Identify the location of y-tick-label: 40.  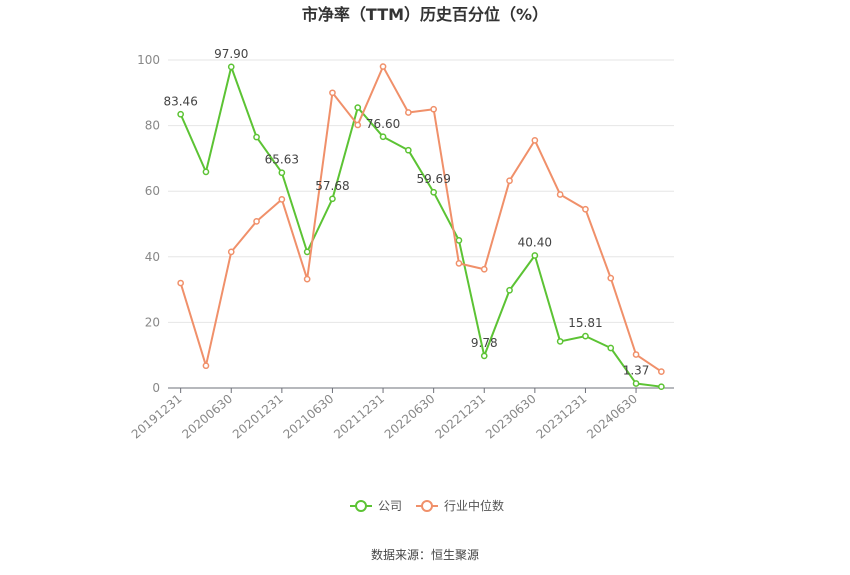
(152, 257).